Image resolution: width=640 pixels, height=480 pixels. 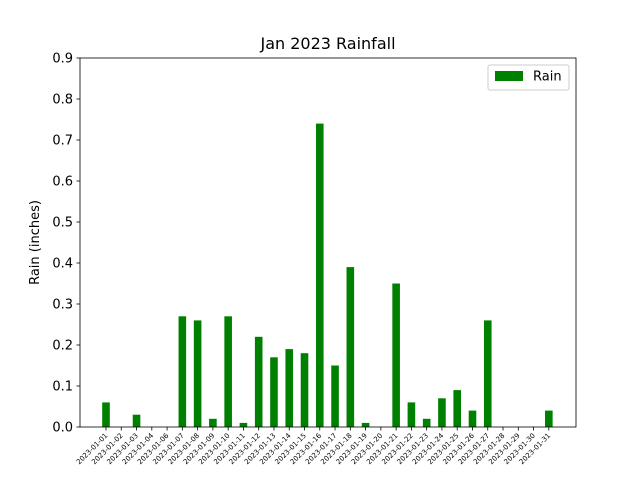 I want to click on y-tick-label: 0.5, so click(x=62, y=223).